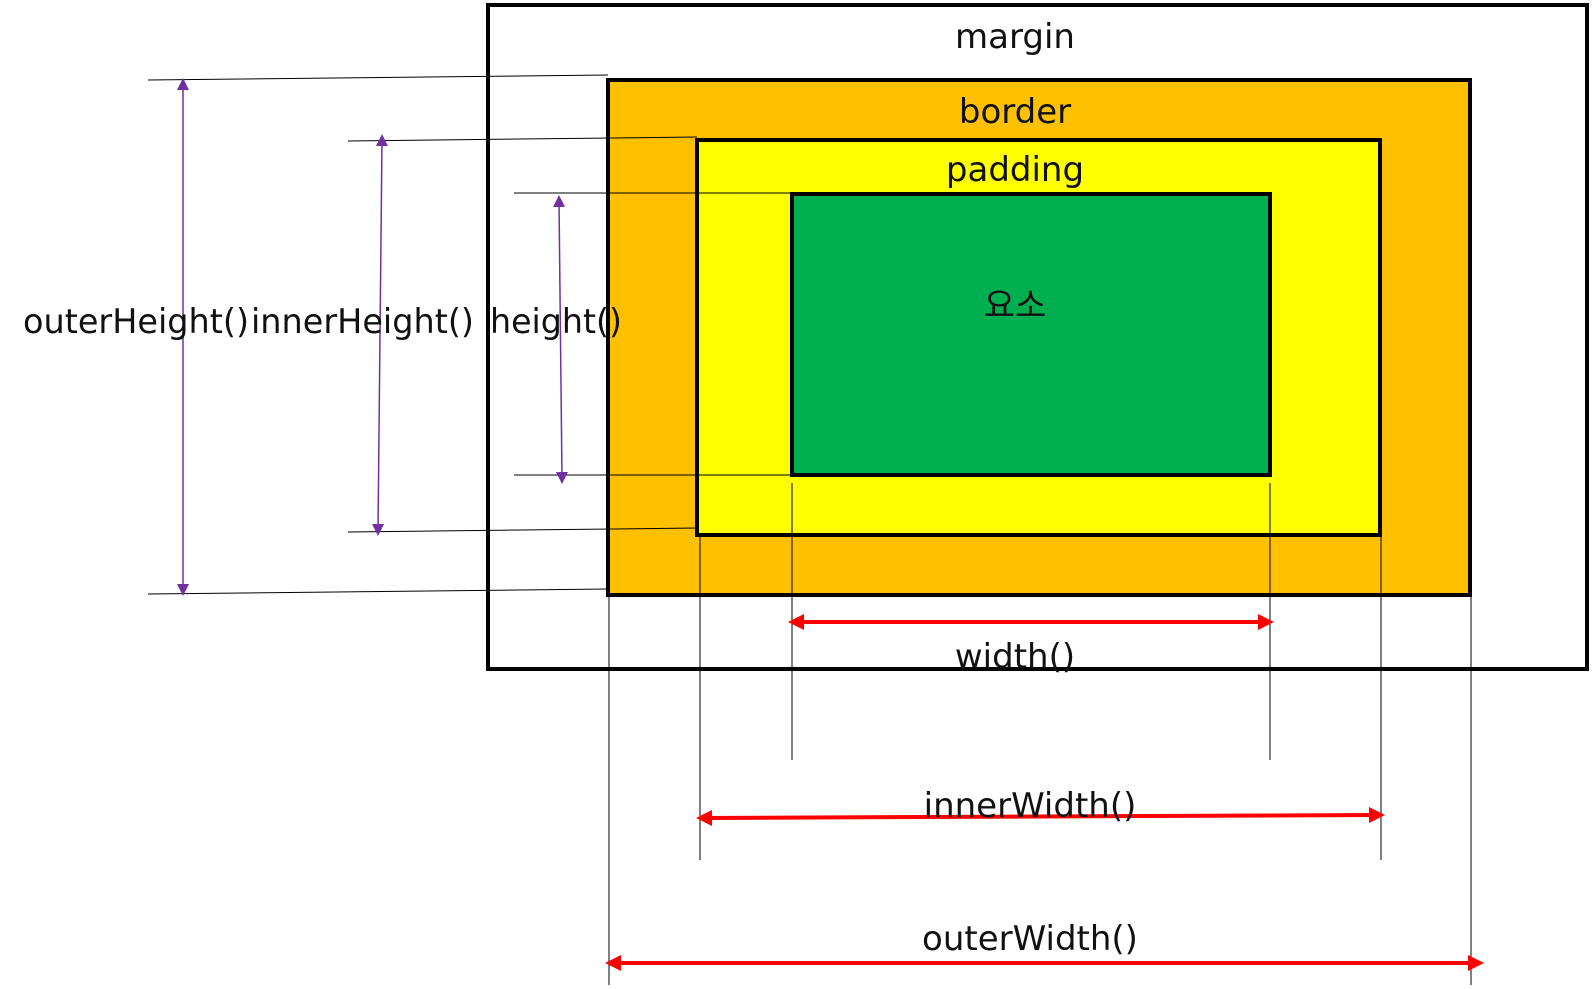 The image size is (1594, 989). Describe the element at coordinates (378, 591) in the screenshot. I see `outer-height-bottom-guide` at that location.